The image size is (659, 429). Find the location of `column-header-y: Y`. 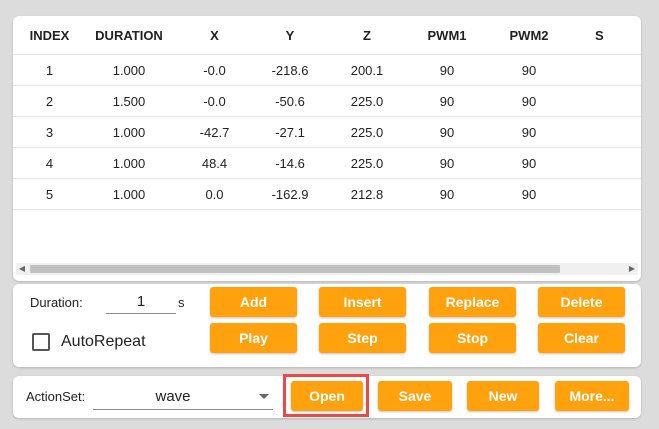

column-header-y: Y is located at coordinates (290, 35).